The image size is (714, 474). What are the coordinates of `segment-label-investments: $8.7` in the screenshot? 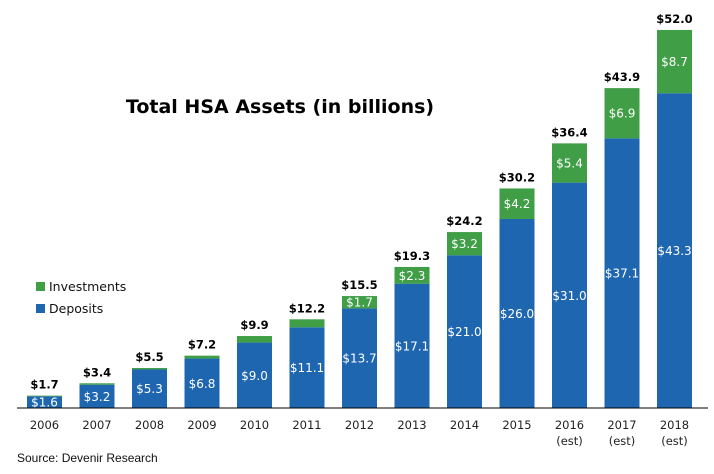 It's located at (674, 62).